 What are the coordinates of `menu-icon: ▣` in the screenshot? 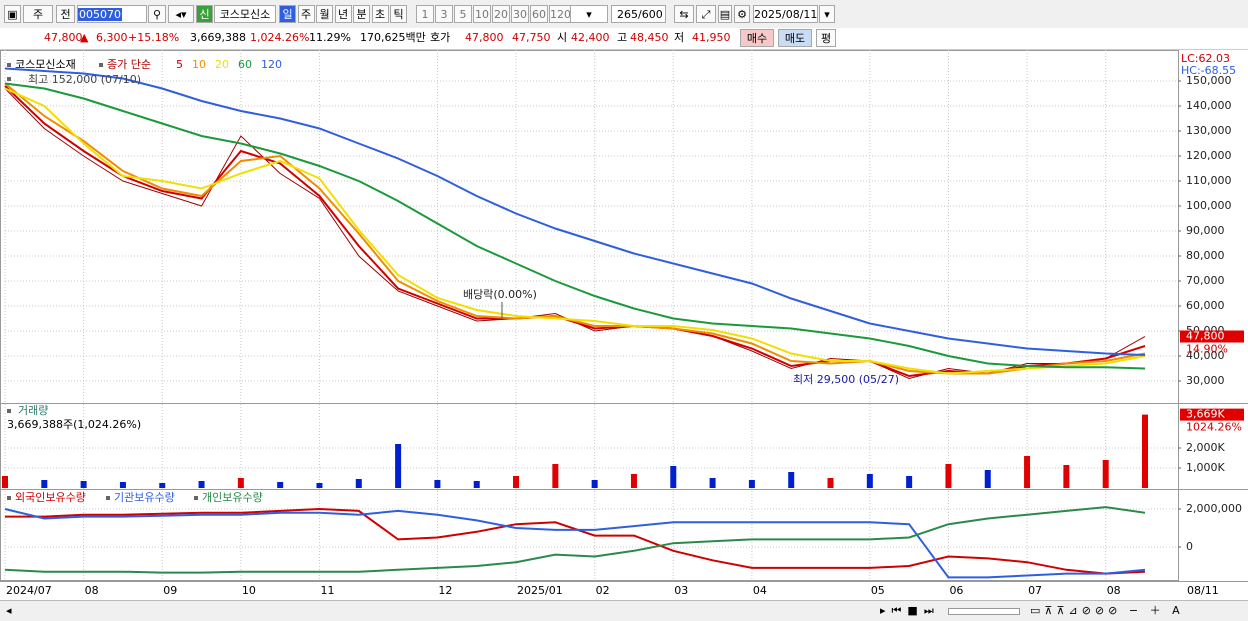 It's located at (12, 14).